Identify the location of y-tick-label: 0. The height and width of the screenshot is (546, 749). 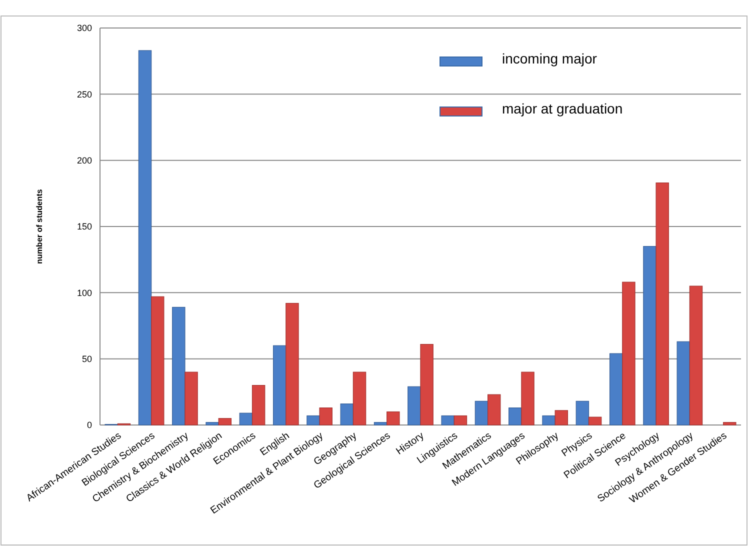
(89, 425).